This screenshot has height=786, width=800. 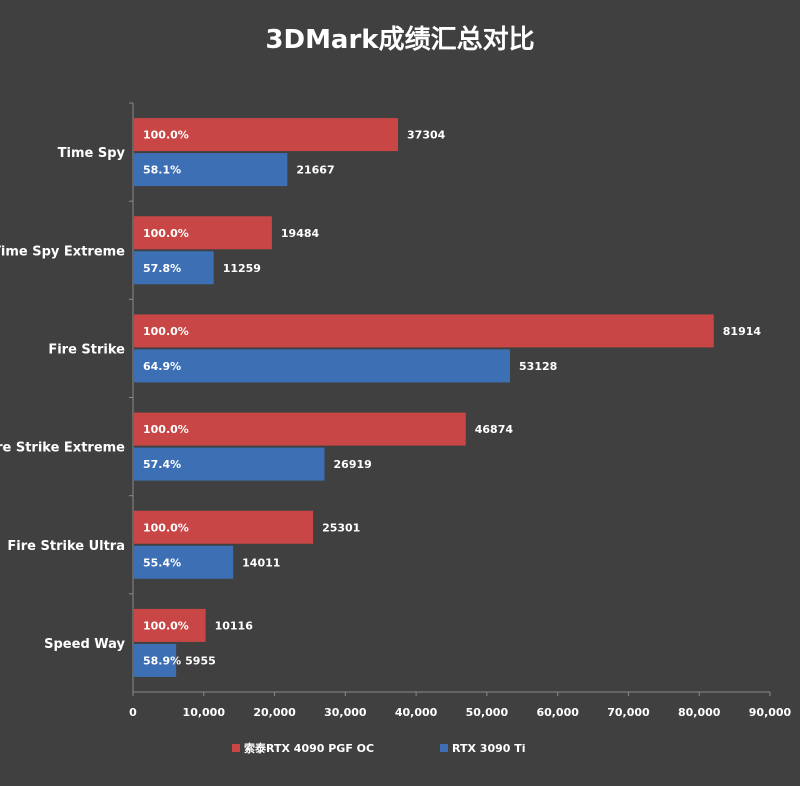 What do you see at coordinates (200, 660) in the screenshot?
I see `bar-value-label: 5955` at bounding box center [200, 660].